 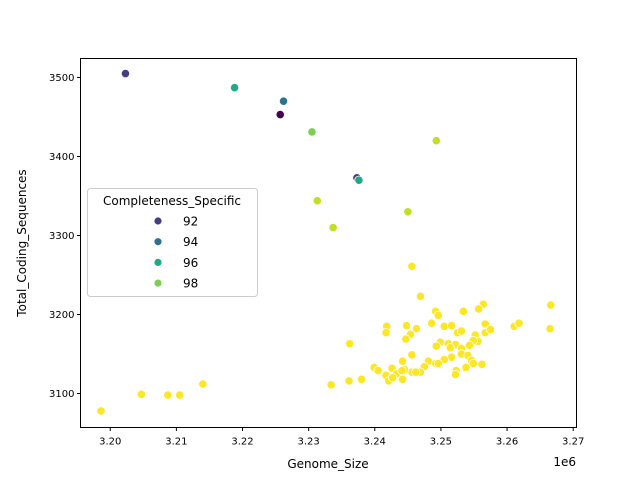 What do you see at coordinates (441, 442) in the screenshot?
I see `x-tick-label: 3.25` at bounding box center [441, 442].